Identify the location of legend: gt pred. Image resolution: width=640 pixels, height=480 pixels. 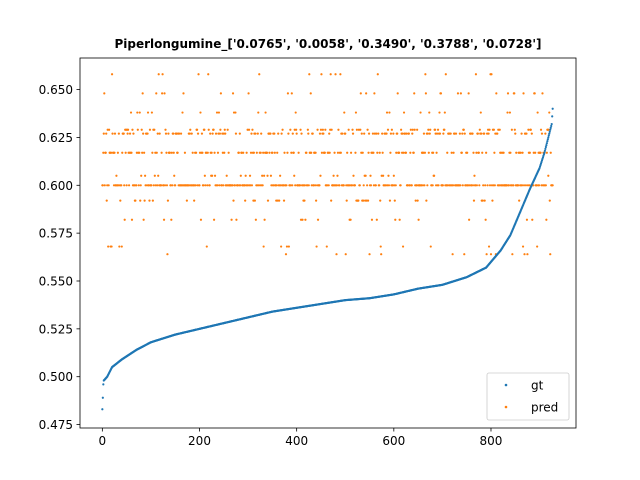
(528, 396).